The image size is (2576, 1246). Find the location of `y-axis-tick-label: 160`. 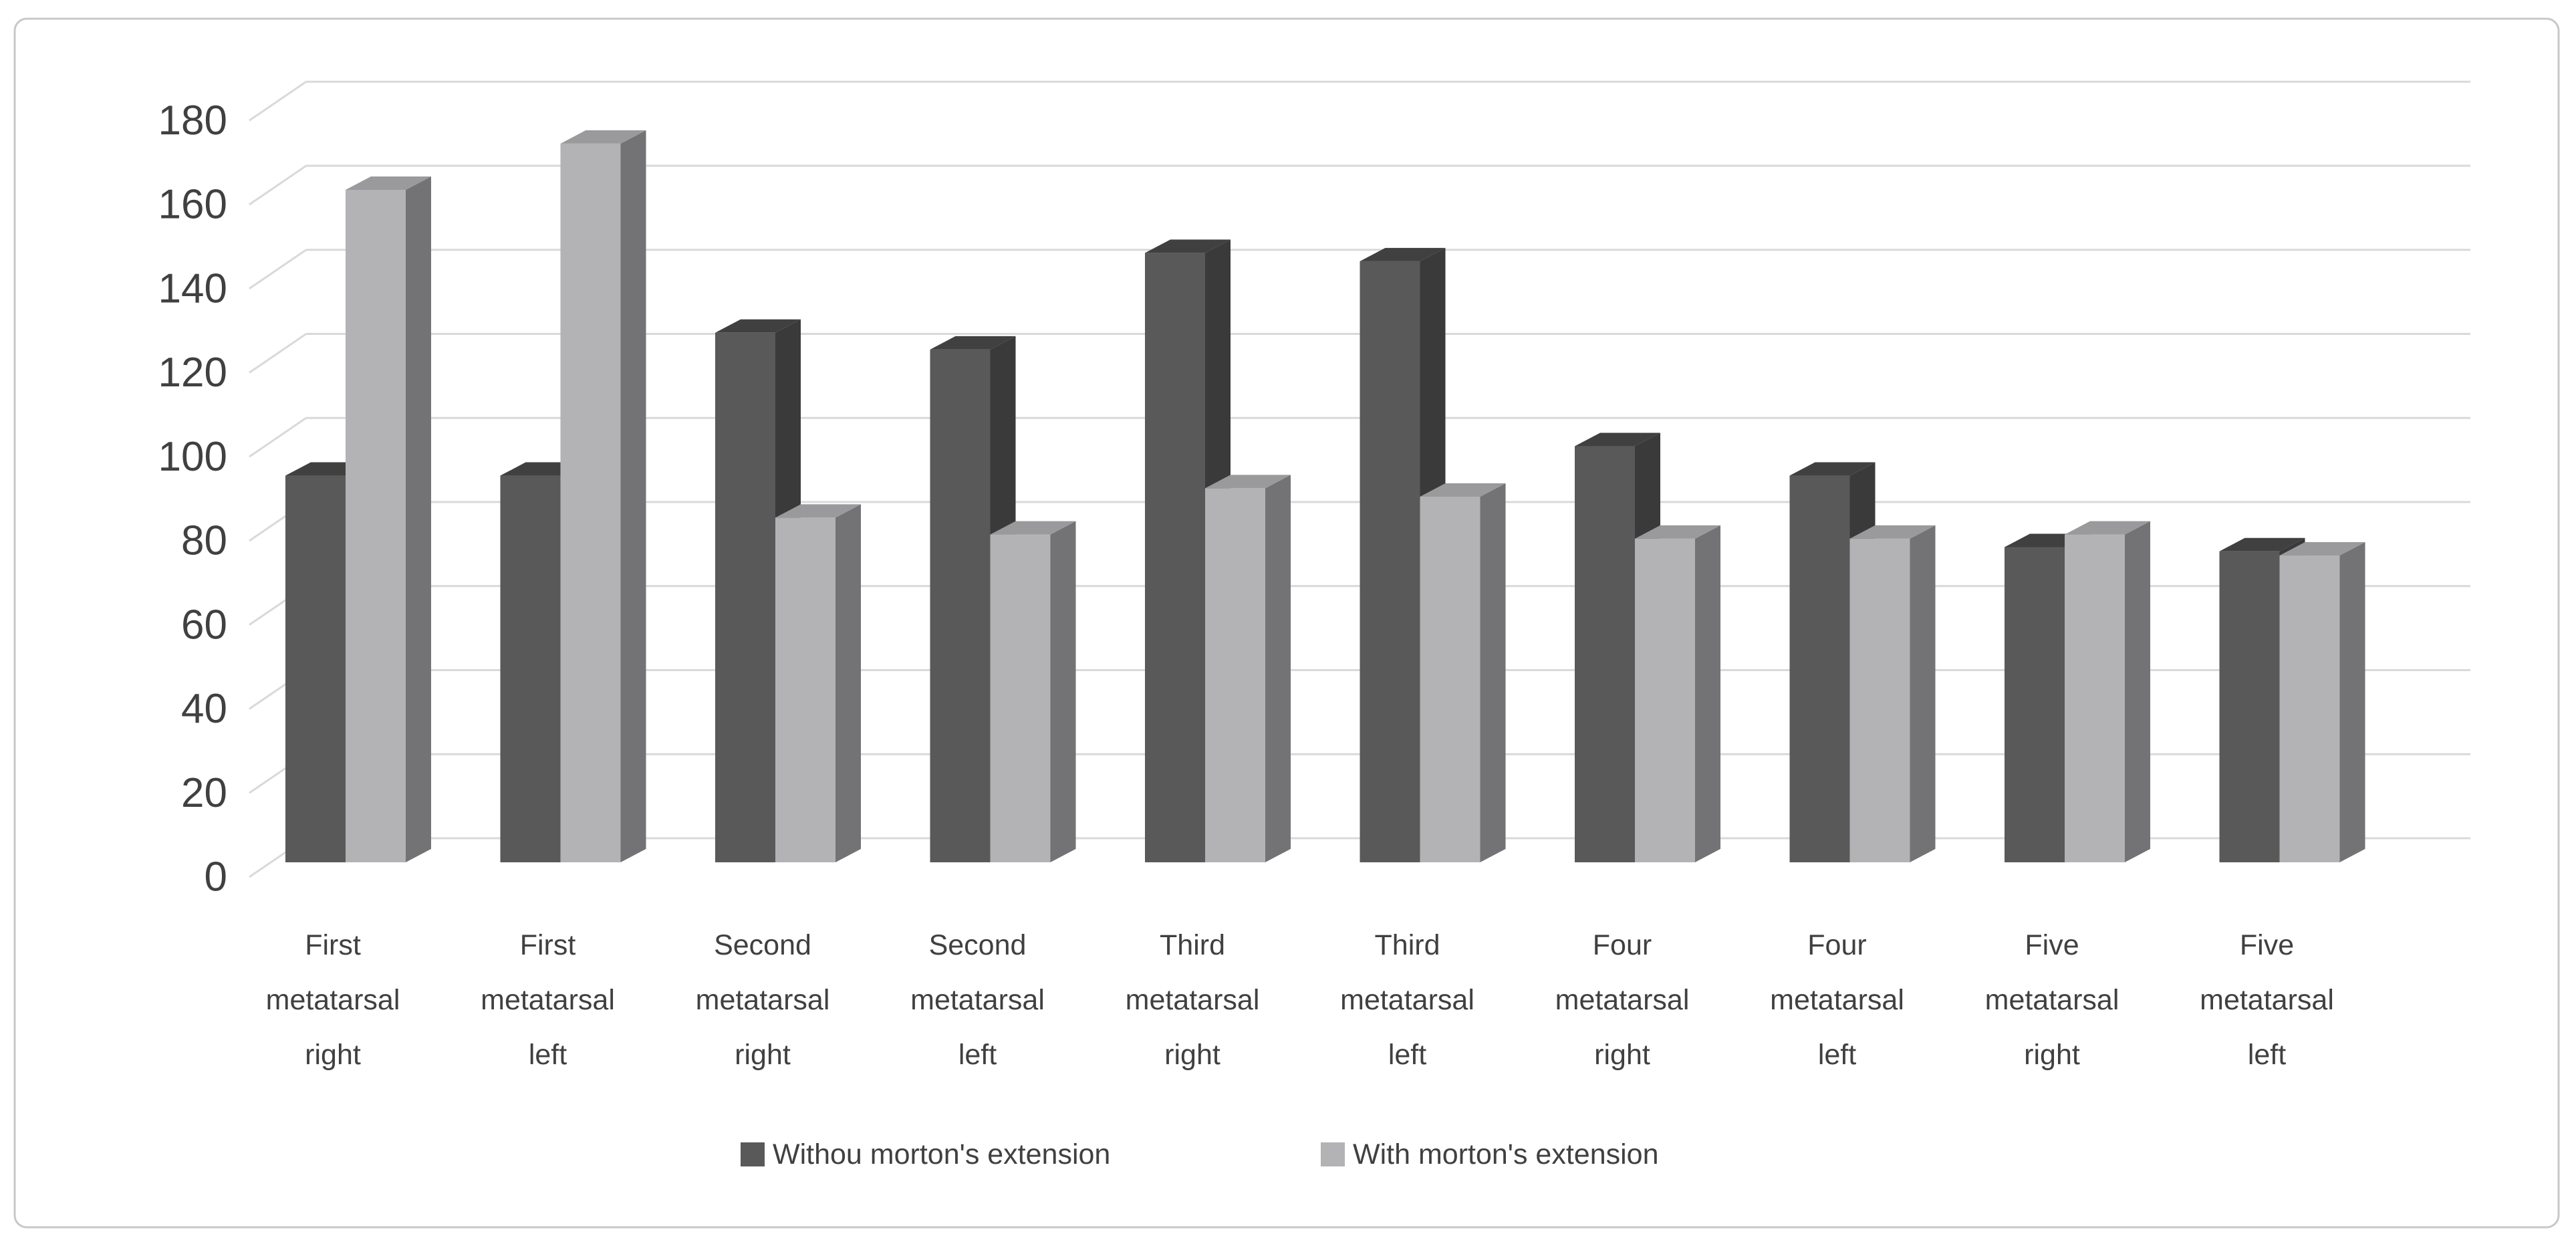

y-axis-tick-label: 160 is located at coordinates (193, 205).